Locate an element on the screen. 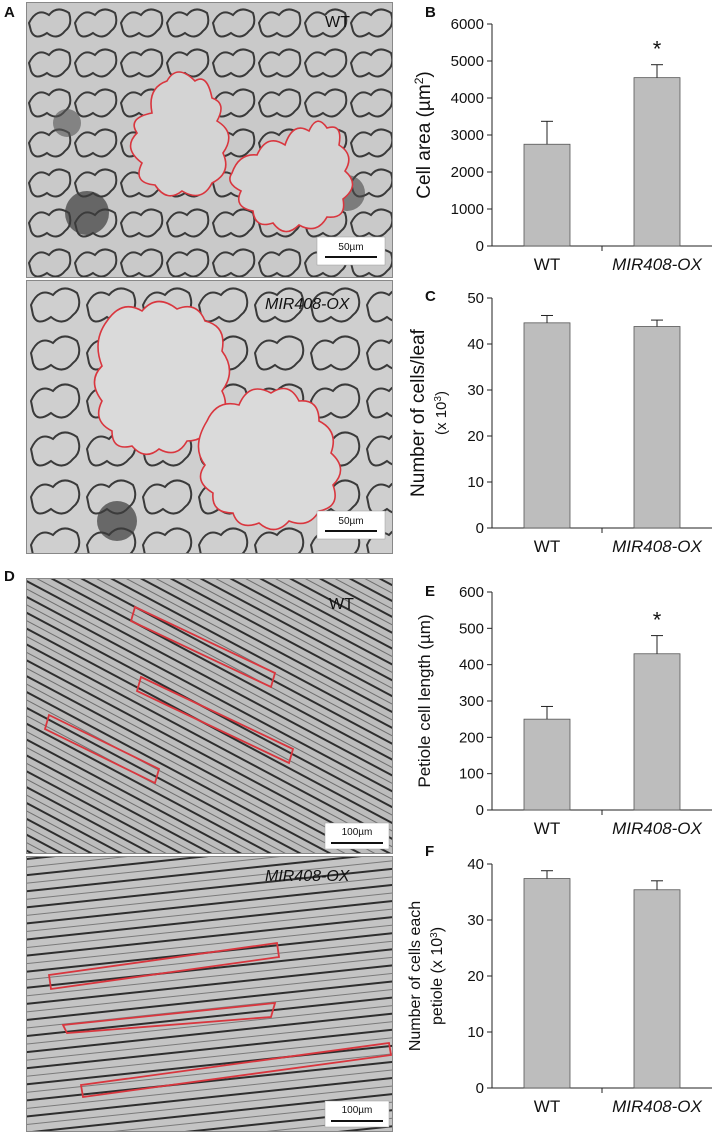 The height and width of the screenshot is (1136, 720). y-tick-label: 50 is located at coordinates (475, 298).